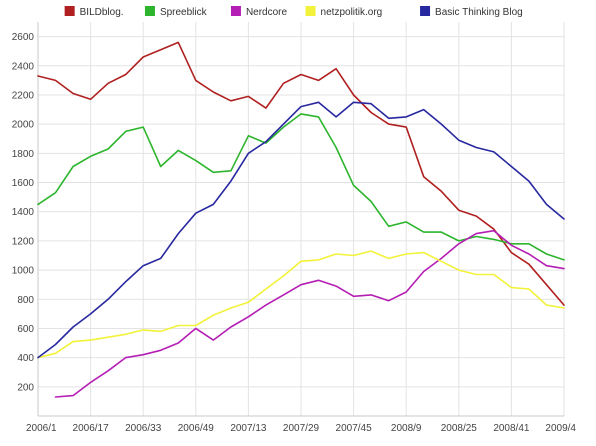 This screenshot has width=596, height=446. I want to click on legend-label-netzpolitik-org: netzpolitik.org, so click(352, 12).